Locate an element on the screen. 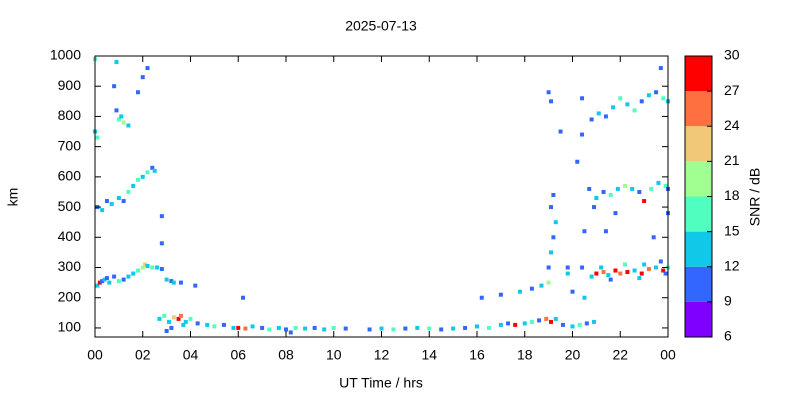 This screenshot has width=800, height=400. y-tick-label: 500 is located at coordinates (70, 206).